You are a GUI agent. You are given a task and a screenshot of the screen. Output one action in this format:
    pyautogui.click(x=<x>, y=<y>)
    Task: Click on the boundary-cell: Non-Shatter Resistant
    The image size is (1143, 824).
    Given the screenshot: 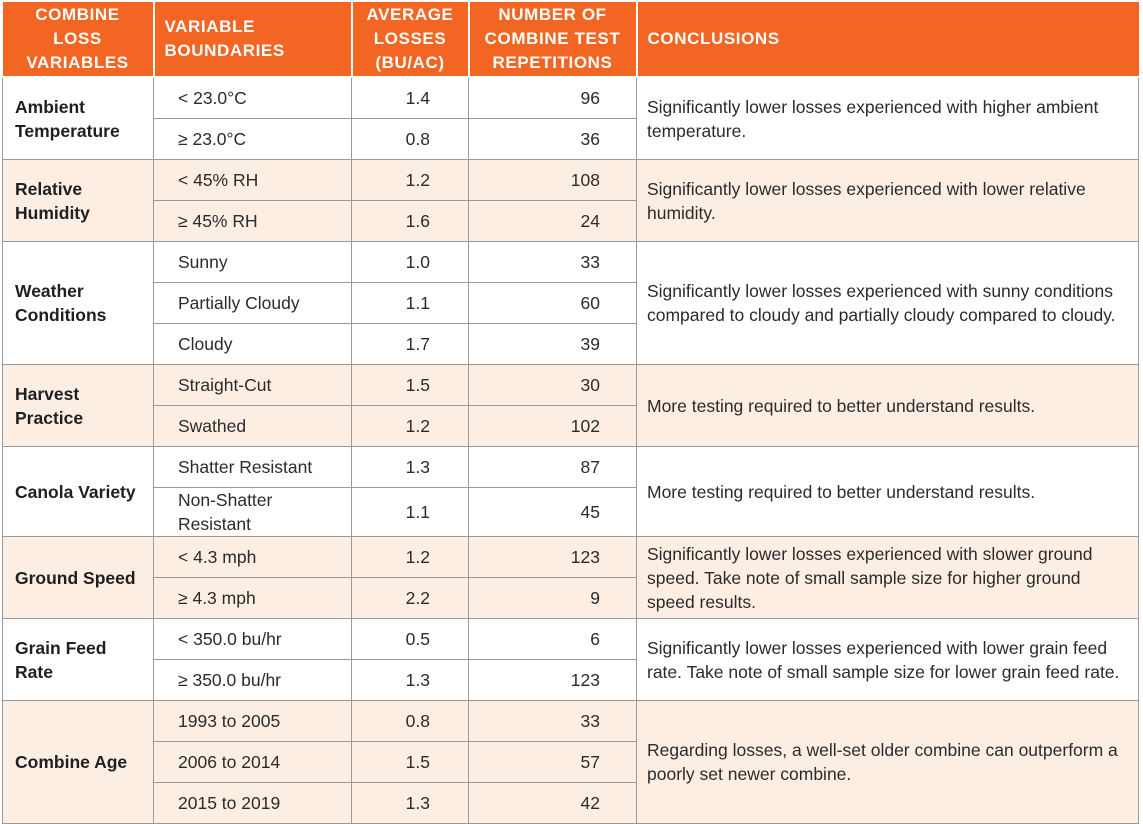 What is the action you would take?
    pyautogui.click(x=252, y=512)
    